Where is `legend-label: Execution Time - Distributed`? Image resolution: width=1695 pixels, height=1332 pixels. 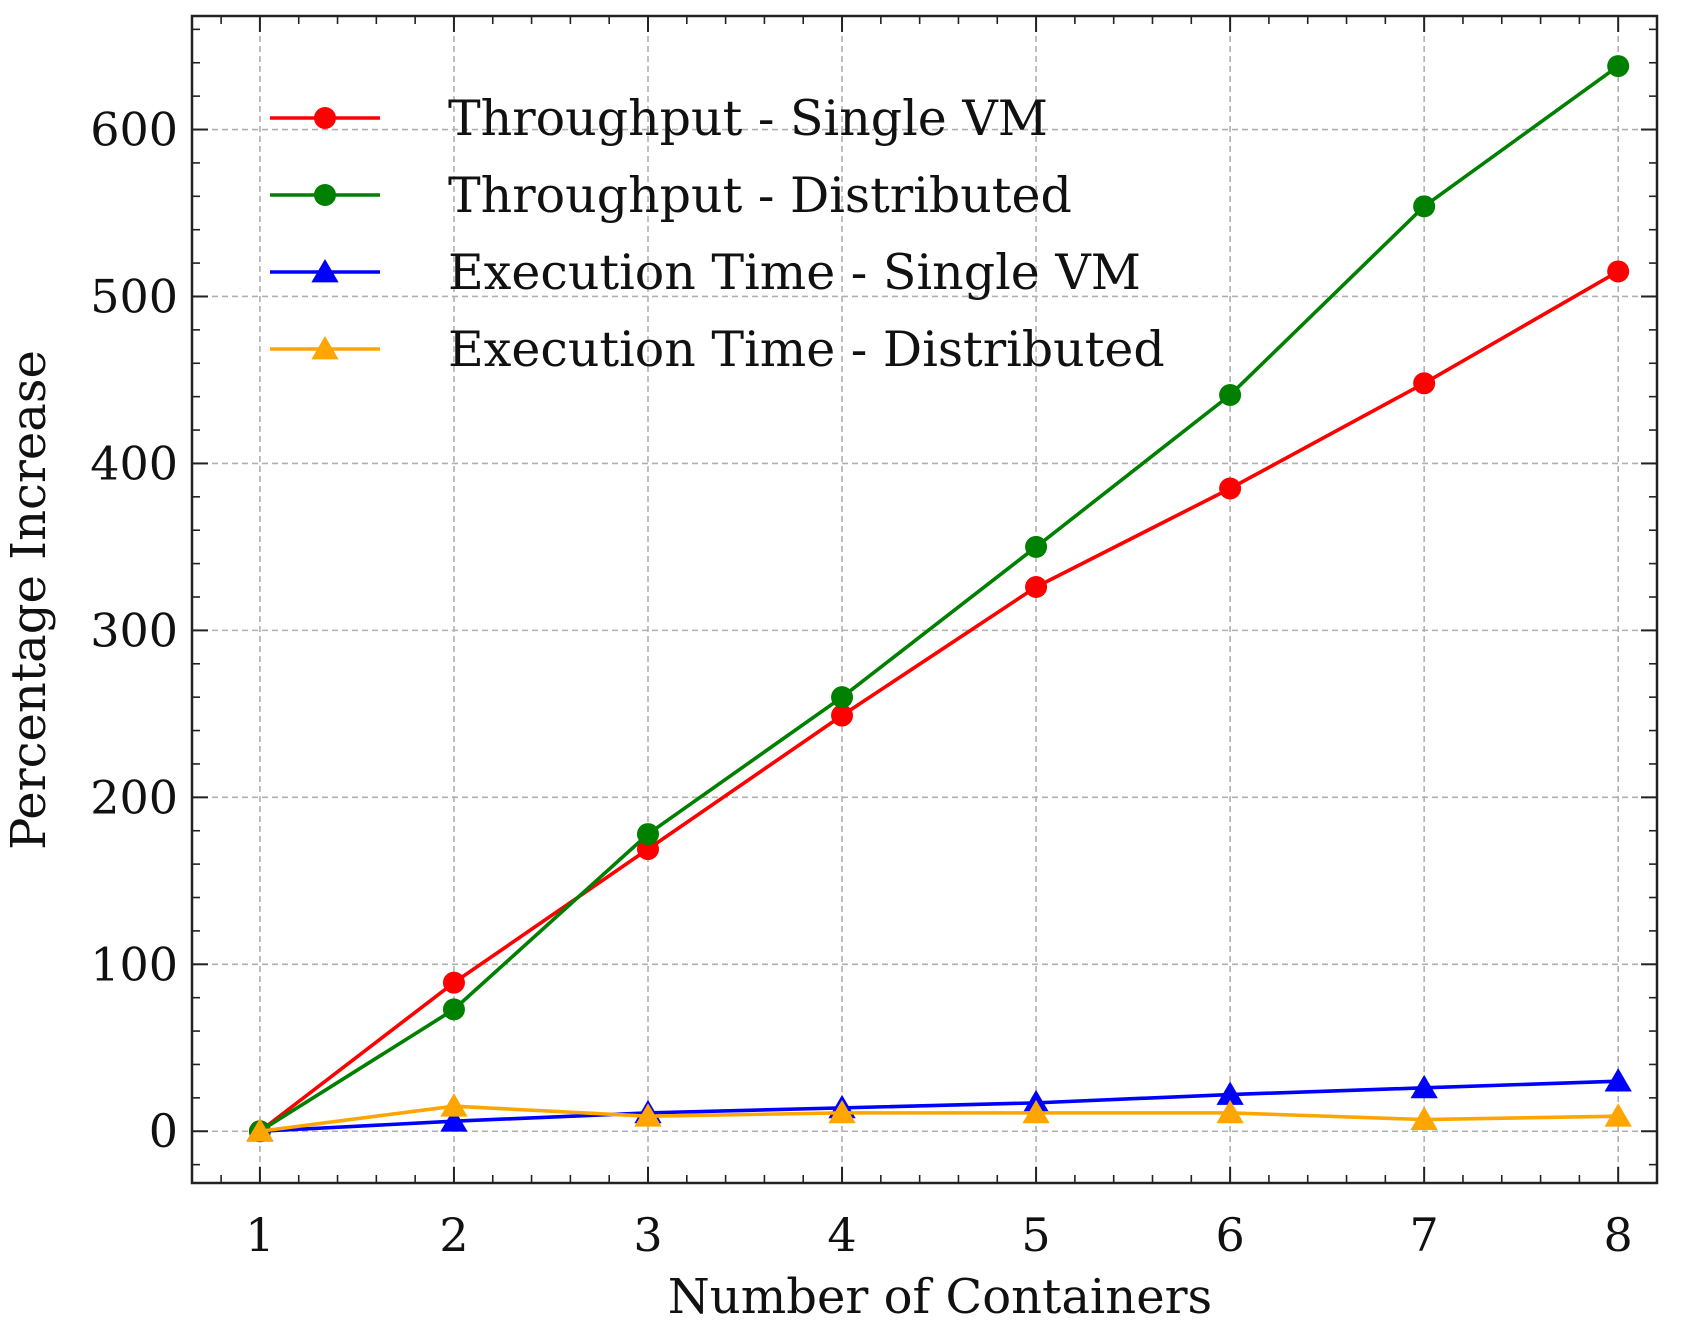
legend-label: Execution Time - Distributed is located at coordinates (806, 349).